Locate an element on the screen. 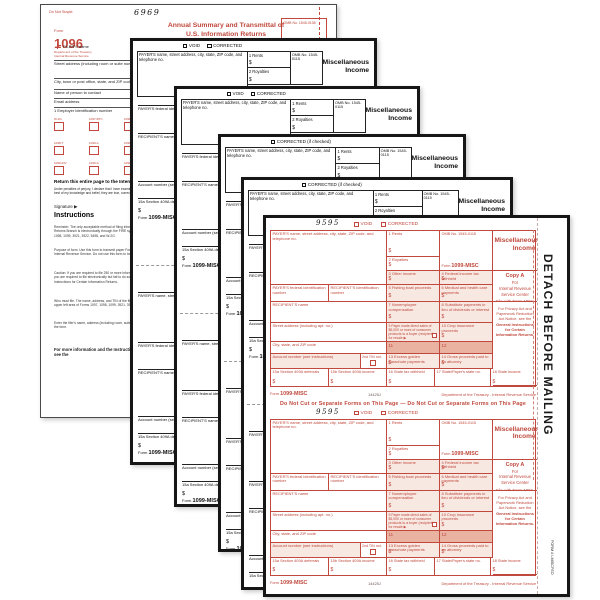 This screenshot has width=600, height=600. corrected-group: CORRECTED (if checked) is located at coordinates (300, 142).